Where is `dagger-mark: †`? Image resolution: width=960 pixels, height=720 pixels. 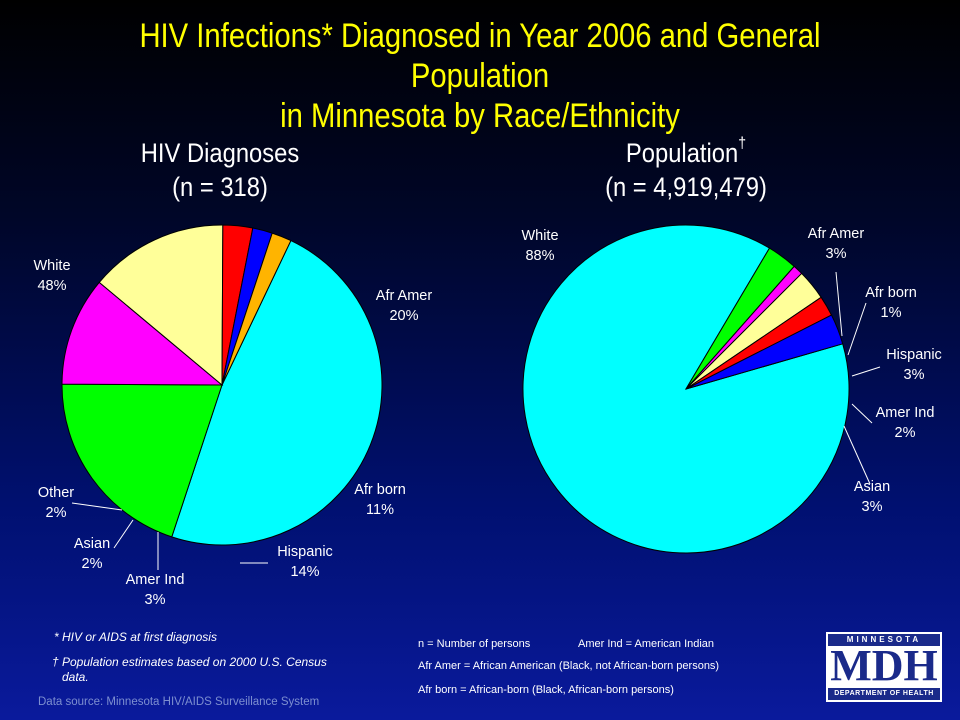
dagger-mark: † is located at coordinates (742, 143).